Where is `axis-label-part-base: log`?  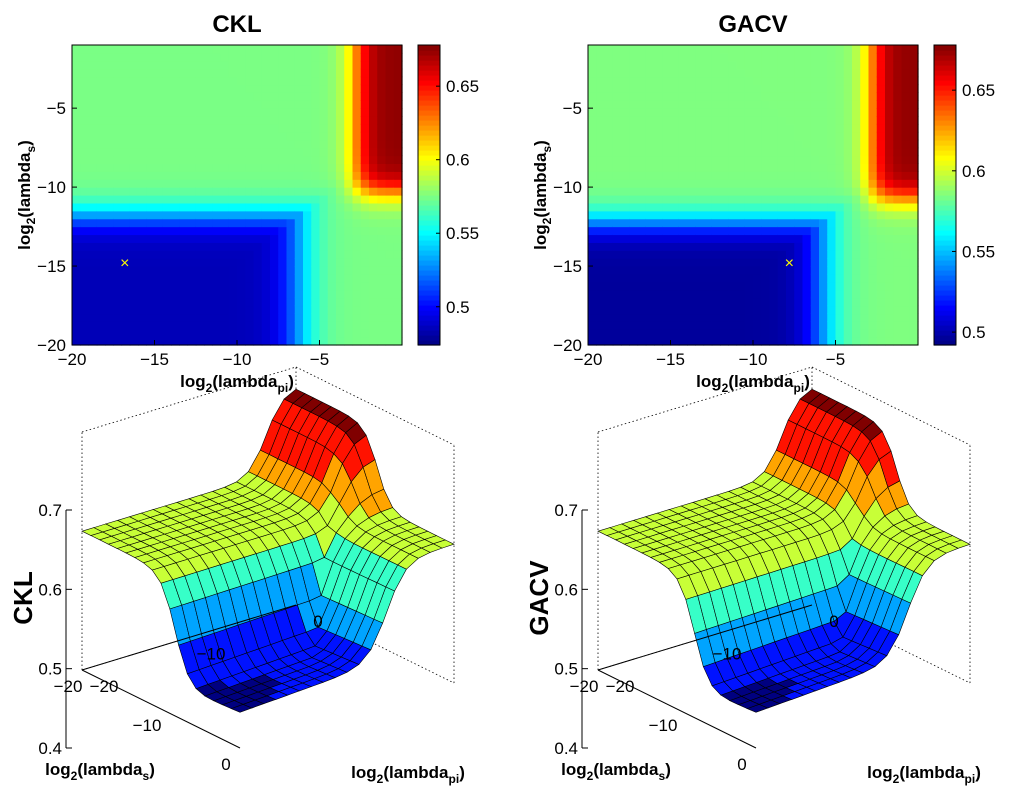 axis-label-part-base: log is located at coordinates (709, 381).